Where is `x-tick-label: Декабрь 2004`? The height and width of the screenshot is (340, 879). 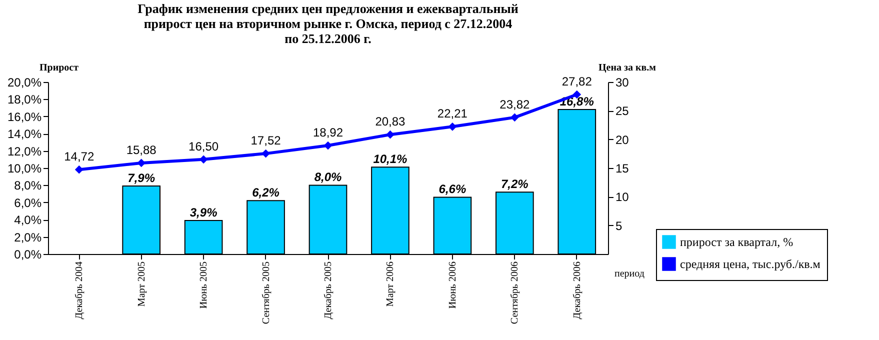
x-tick-label: Декабрь 2004 is located at coordinates (80, 291).